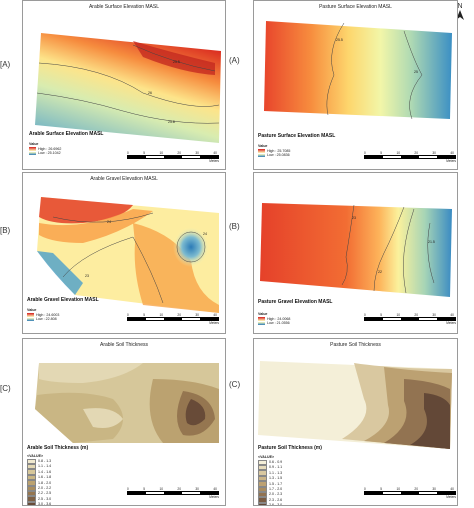 Image resolution: width=474 pixels, height=508 pixels. What do you see at coordinates (39, 483) in the screenshot?
I see `legend-item: 1.8 - 2.0` at bounding box center [39, 483].